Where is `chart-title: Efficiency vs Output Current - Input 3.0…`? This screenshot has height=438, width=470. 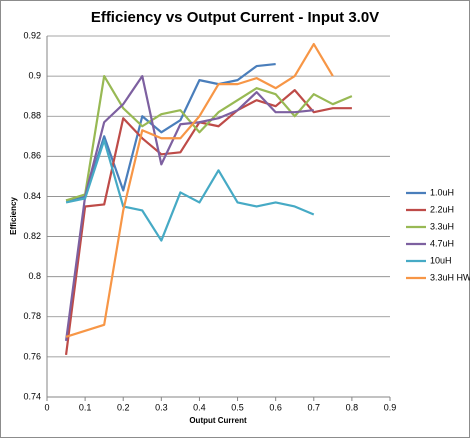 chart-title: Efficiency vs Output Current - Input 3.0… is located at coordinates (235, 17).